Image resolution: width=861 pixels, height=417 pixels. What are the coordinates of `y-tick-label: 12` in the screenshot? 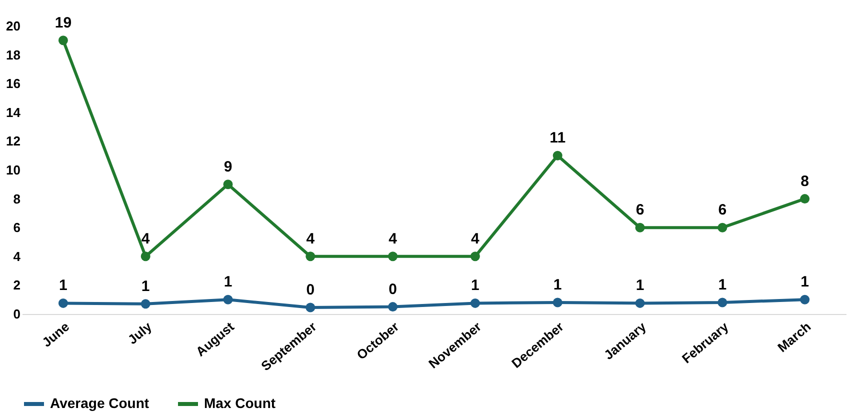 It's located at (13, 141).